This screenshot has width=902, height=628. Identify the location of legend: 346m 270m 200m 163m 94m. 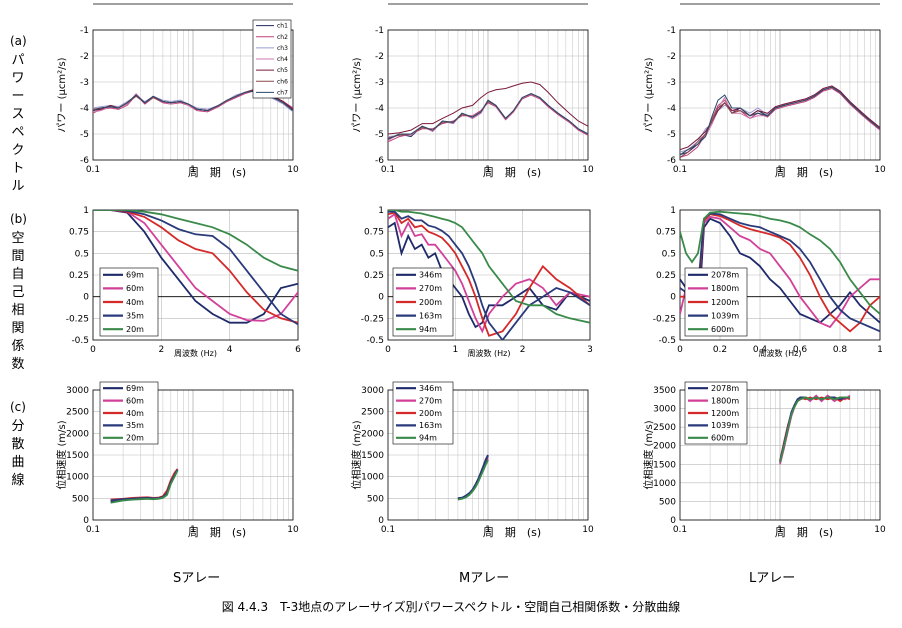
(423, 302).